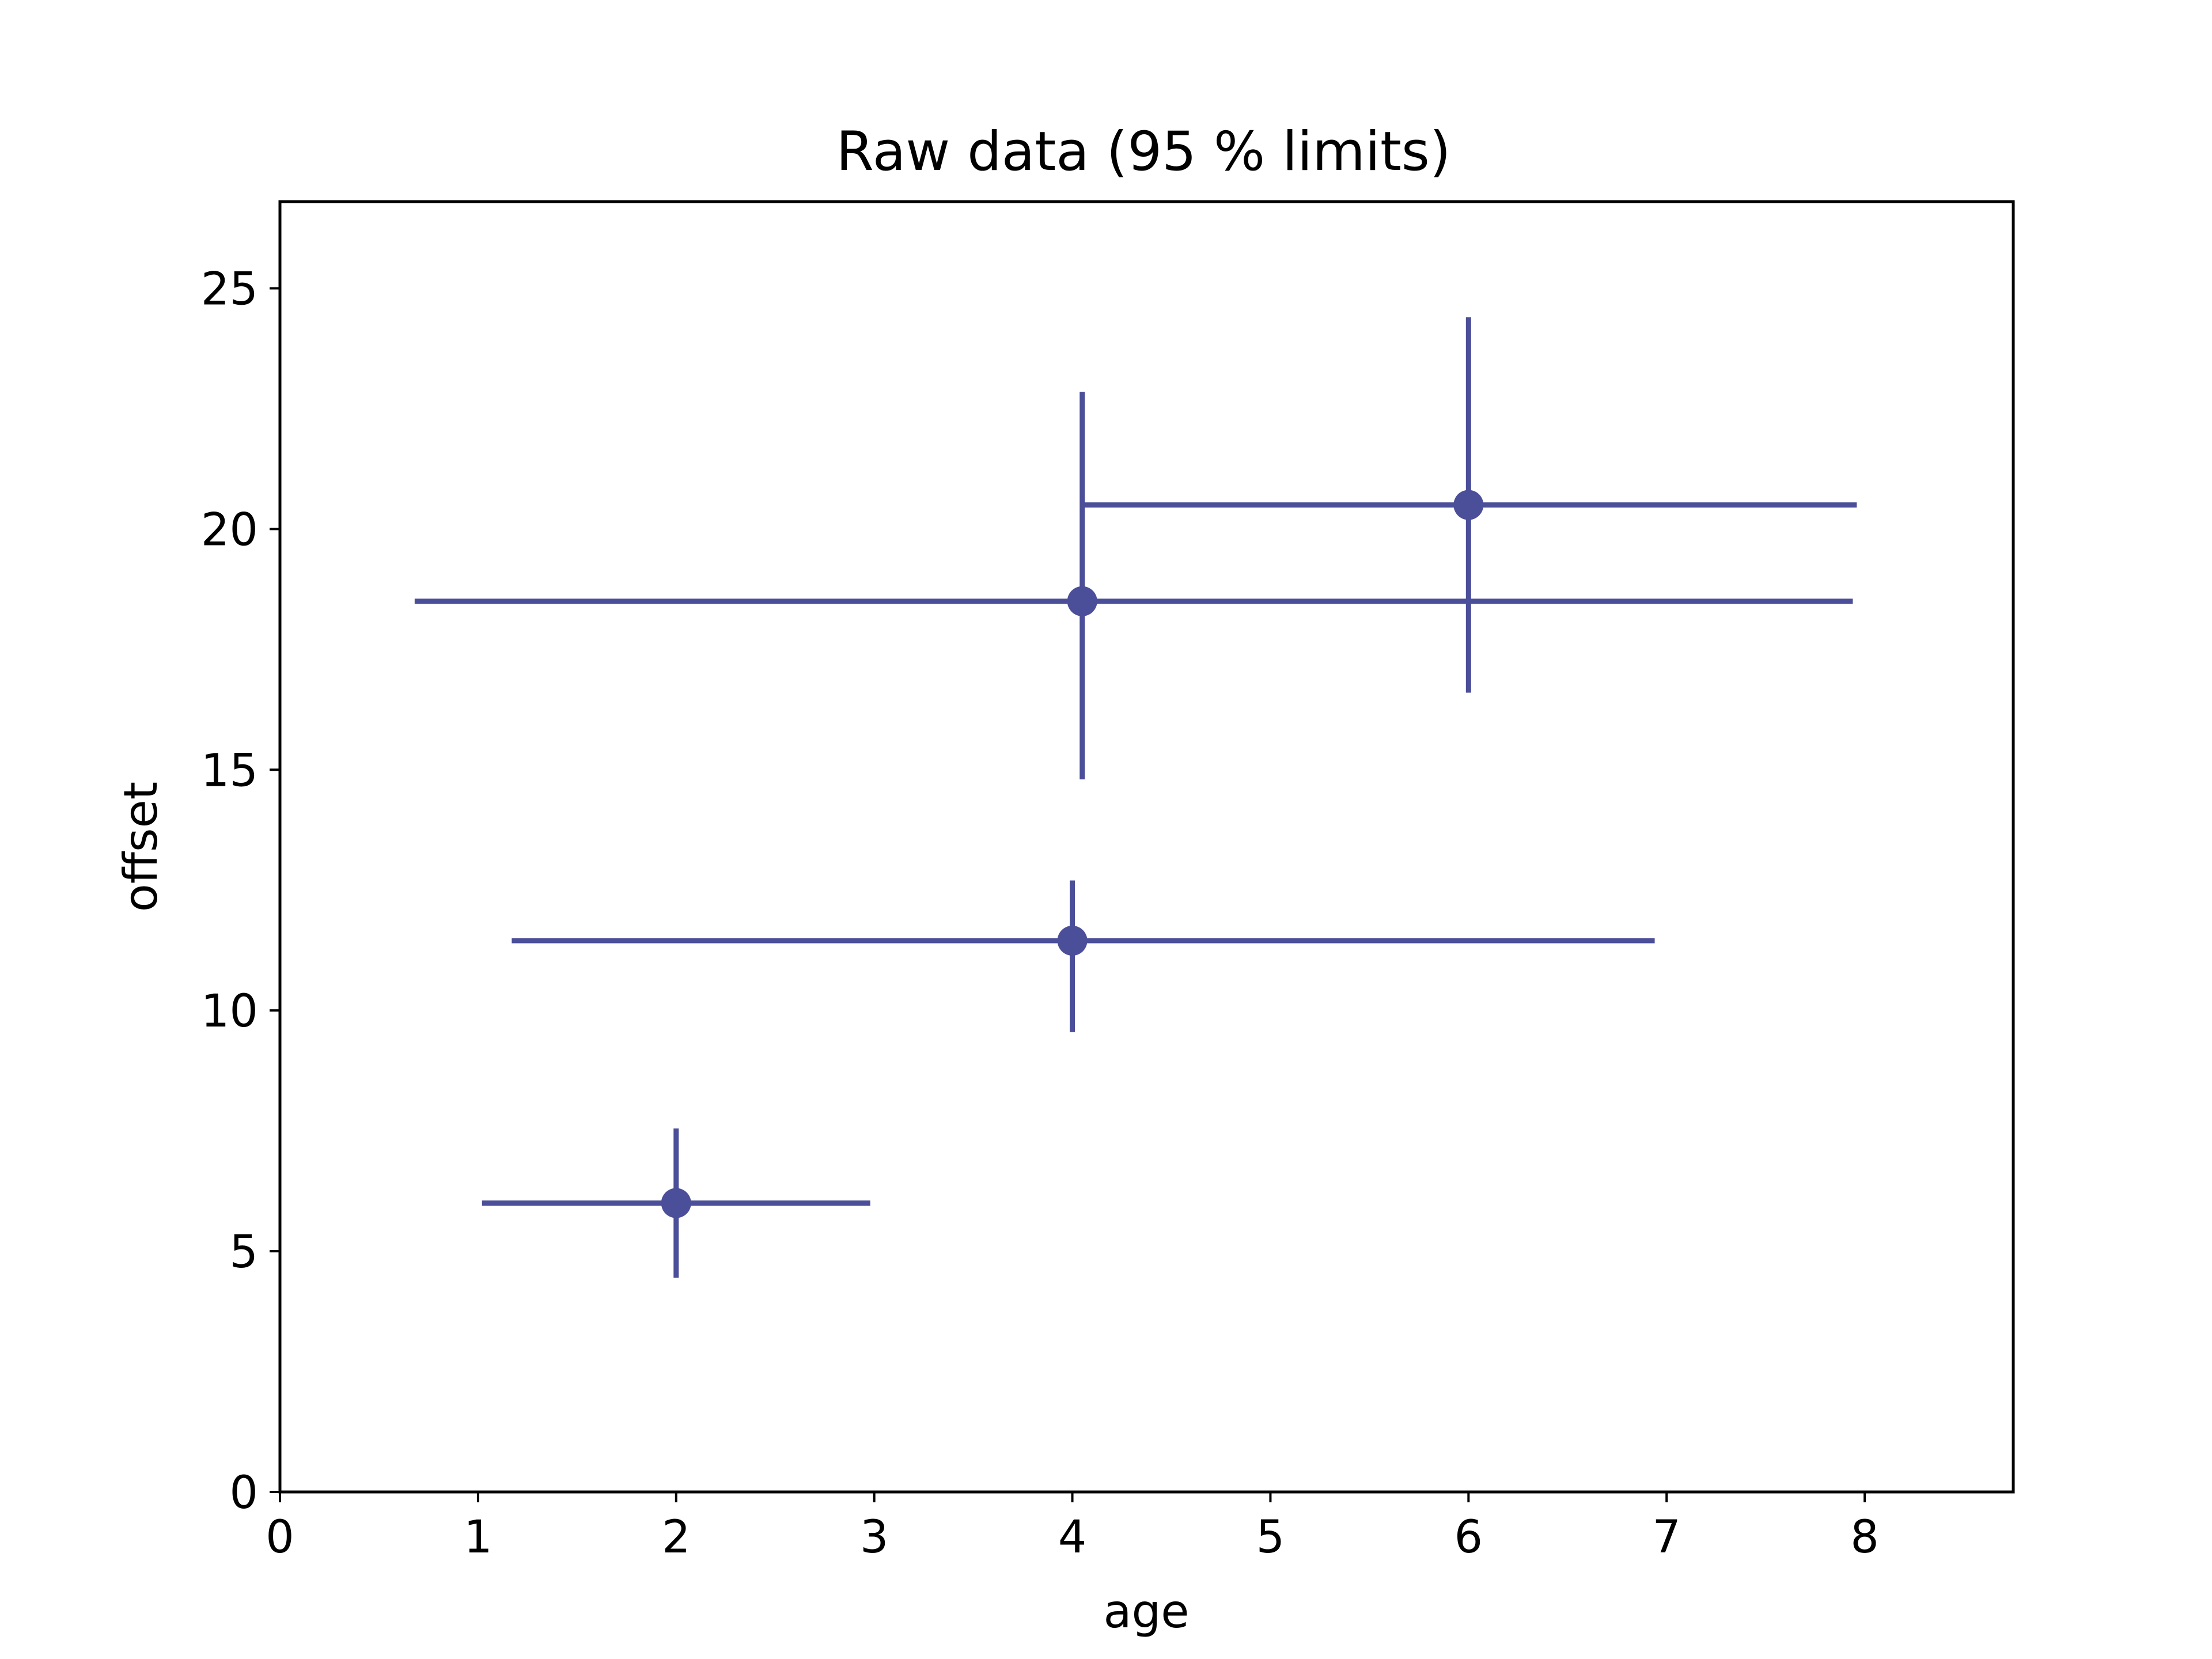  I want to click on x-tick-label: 2, so click(676, 1537).